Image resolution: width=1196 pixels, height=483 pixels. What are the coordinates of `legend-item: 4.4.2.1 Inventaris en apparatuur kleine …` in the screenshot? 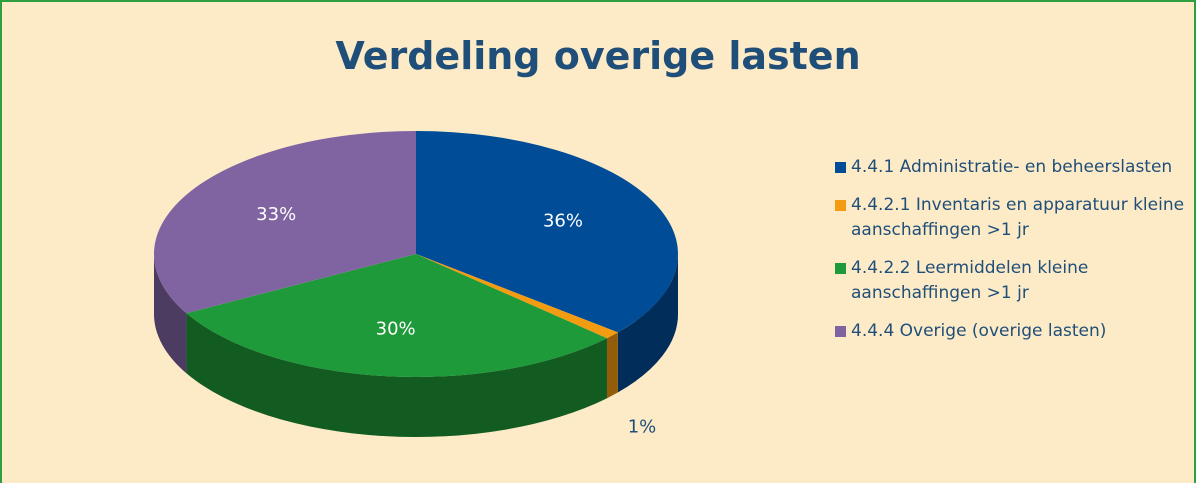 It's located at (1010, 218).